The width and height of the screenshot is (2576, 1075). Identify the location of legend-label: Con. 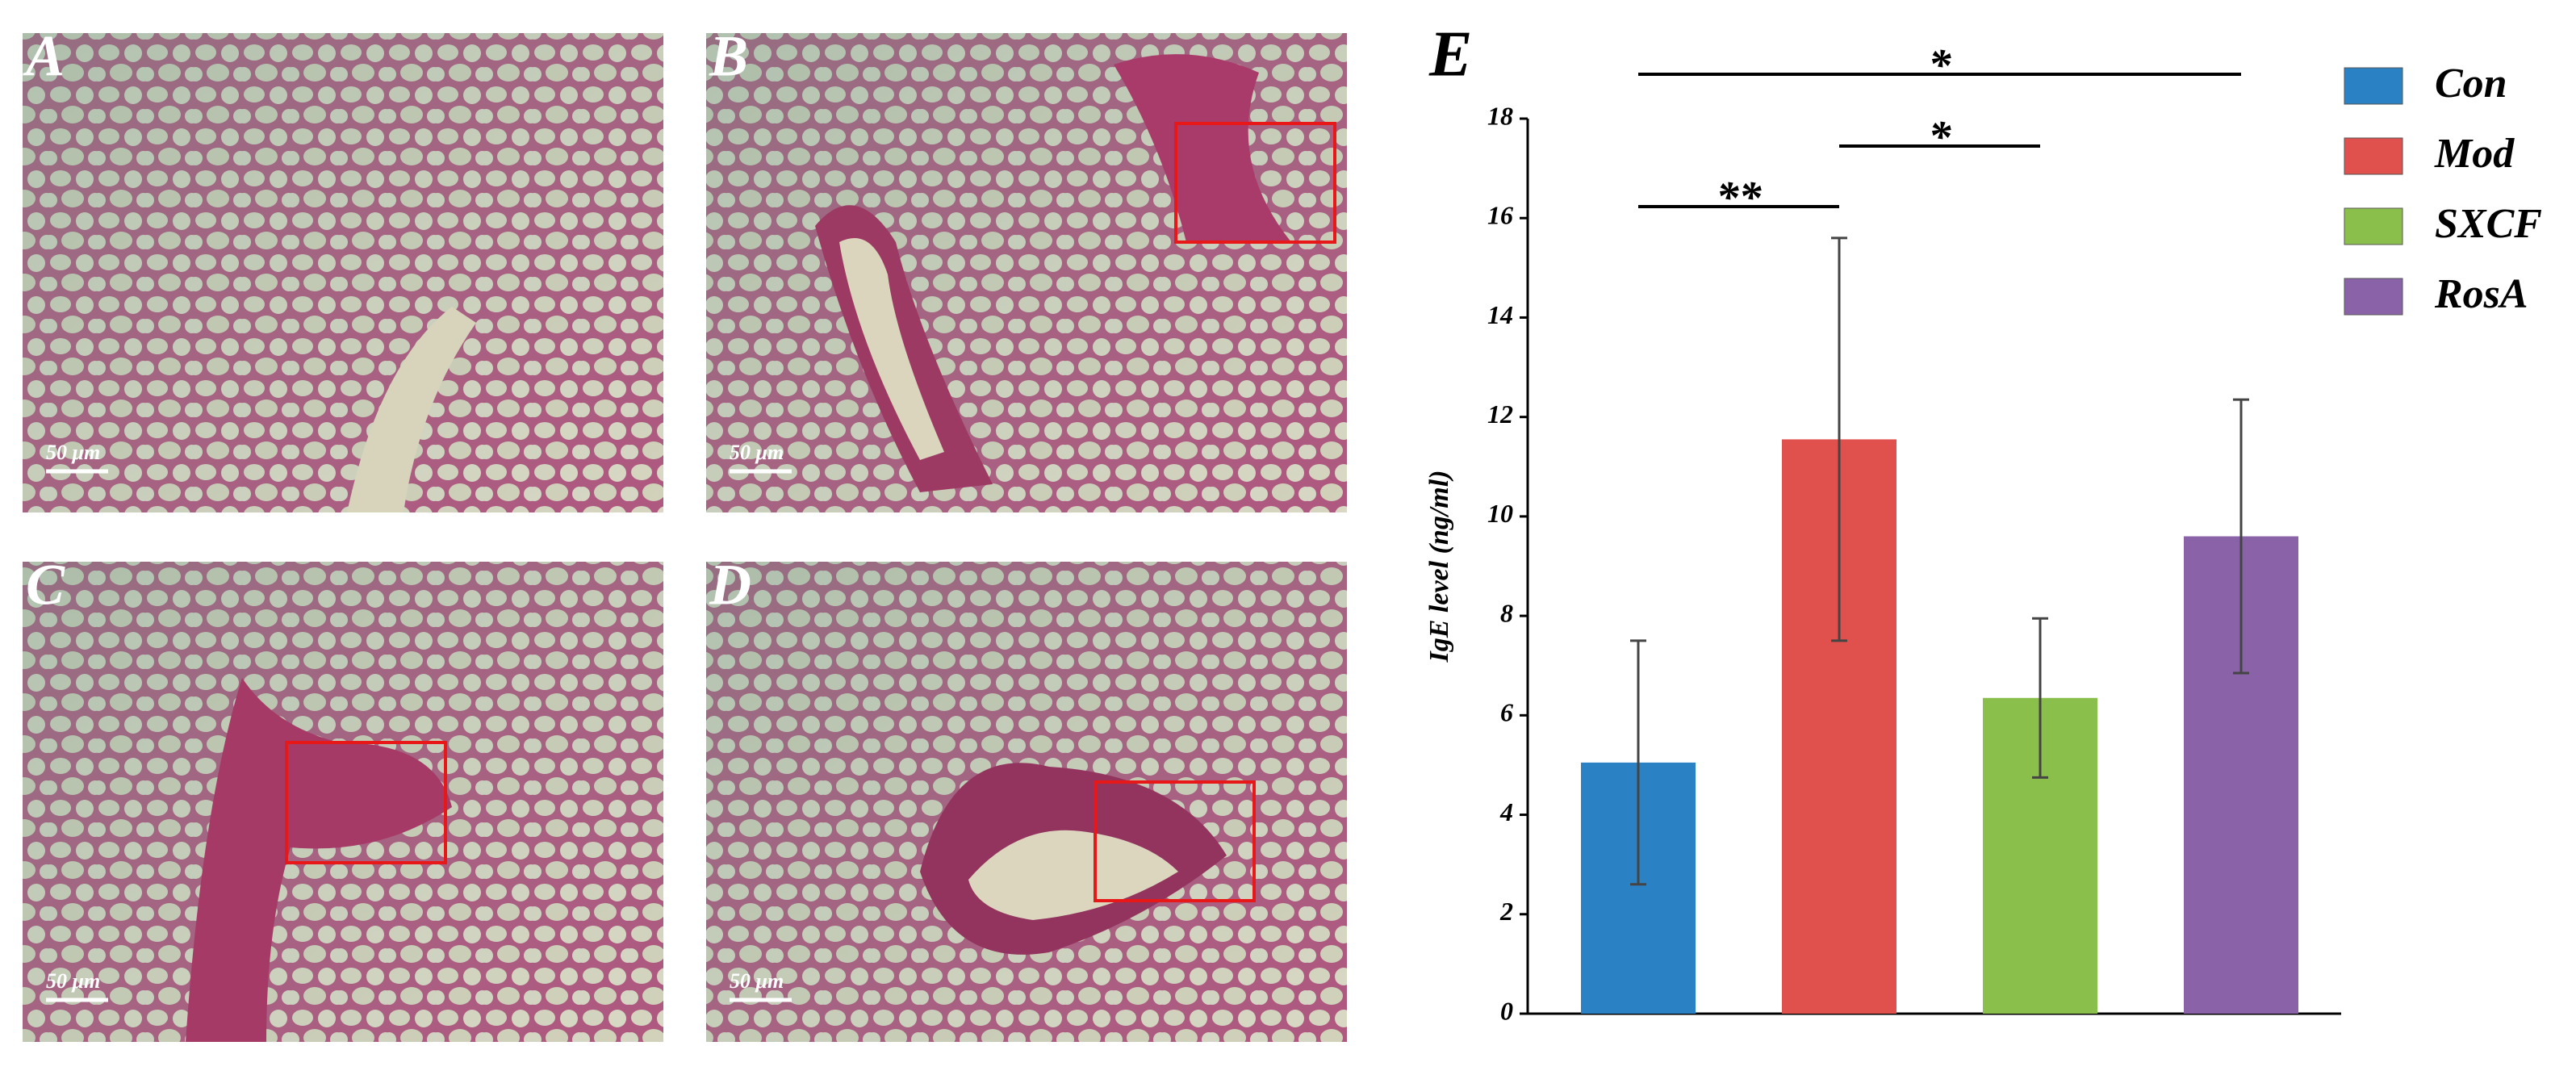
(2471, 84).